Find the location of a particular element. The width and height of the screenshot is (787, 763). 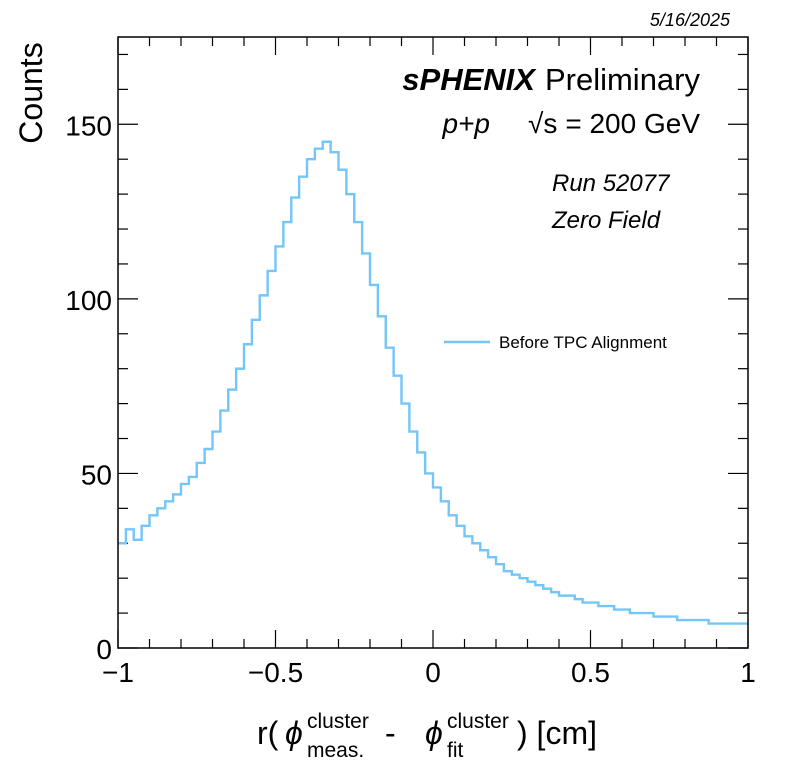

energy-value: = 200 GeV is located at coordinates (632, 123).